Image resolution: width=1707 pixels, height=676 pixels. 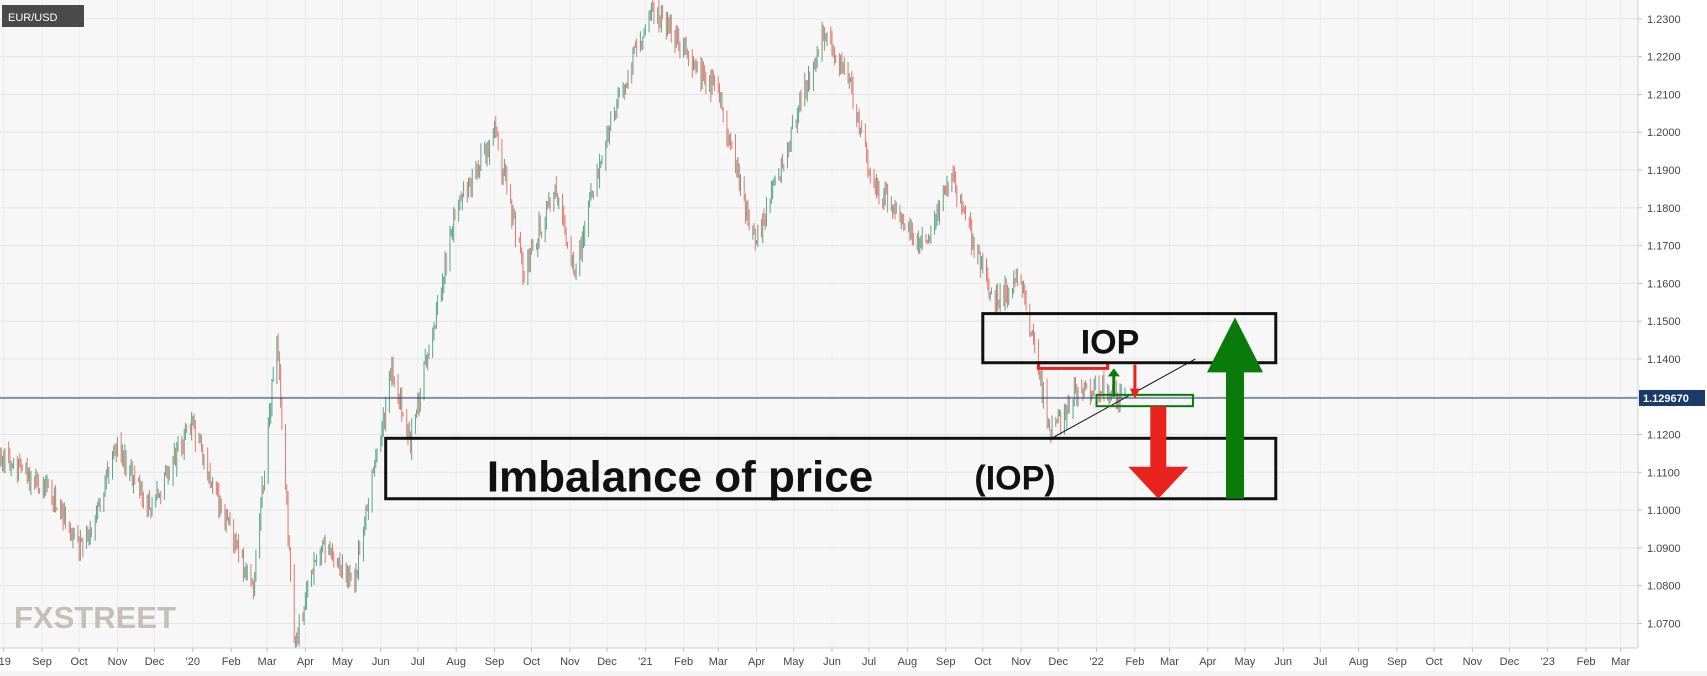 I want to click on symbol-label: EUR/USD, so click(x=43, y=16).